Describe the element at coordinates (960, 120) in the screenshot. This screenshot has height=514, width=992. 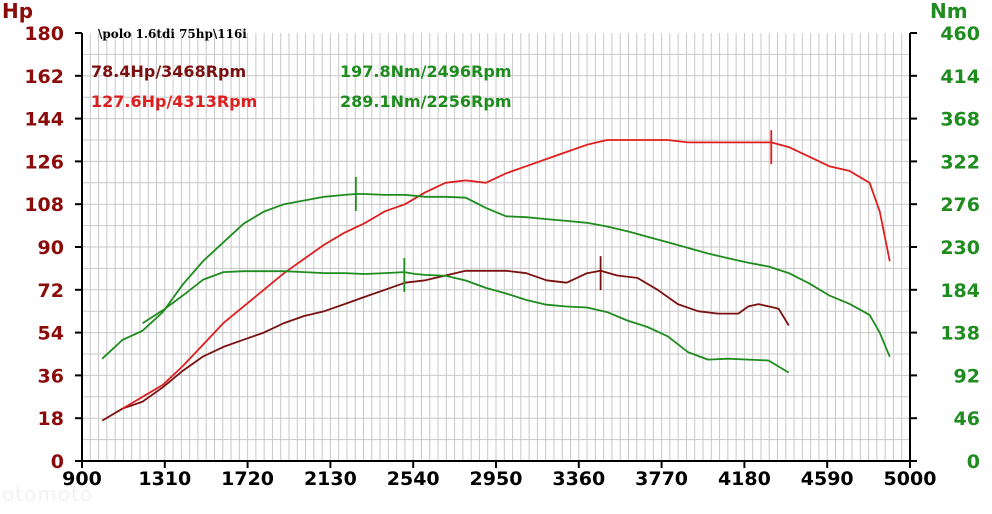
I see `right-y-tick-label: 368` at that location.